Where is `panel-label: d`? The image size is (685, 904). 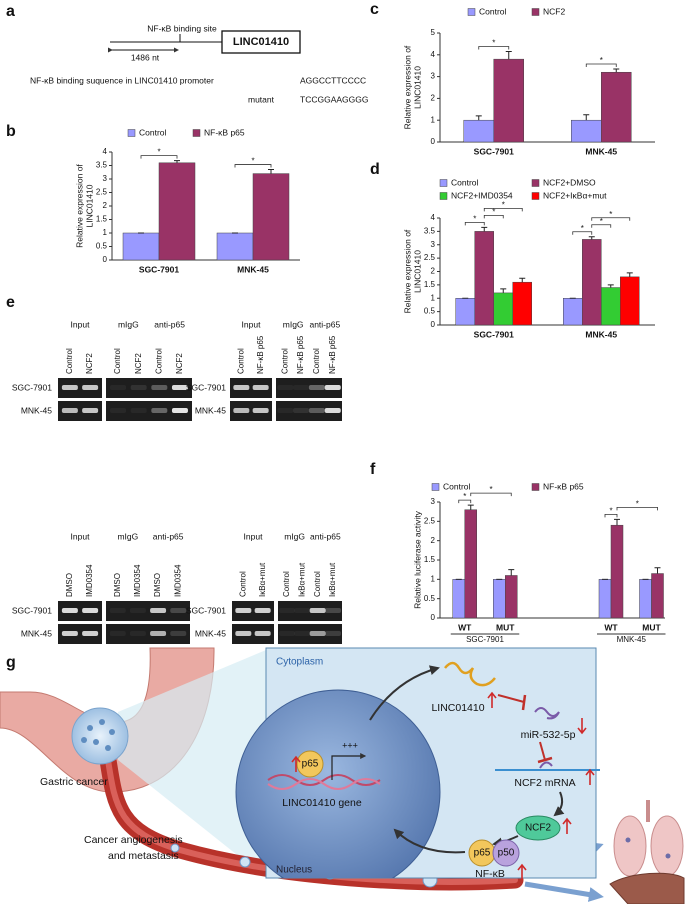
panel-label: d is located at coordinates (375, 169).